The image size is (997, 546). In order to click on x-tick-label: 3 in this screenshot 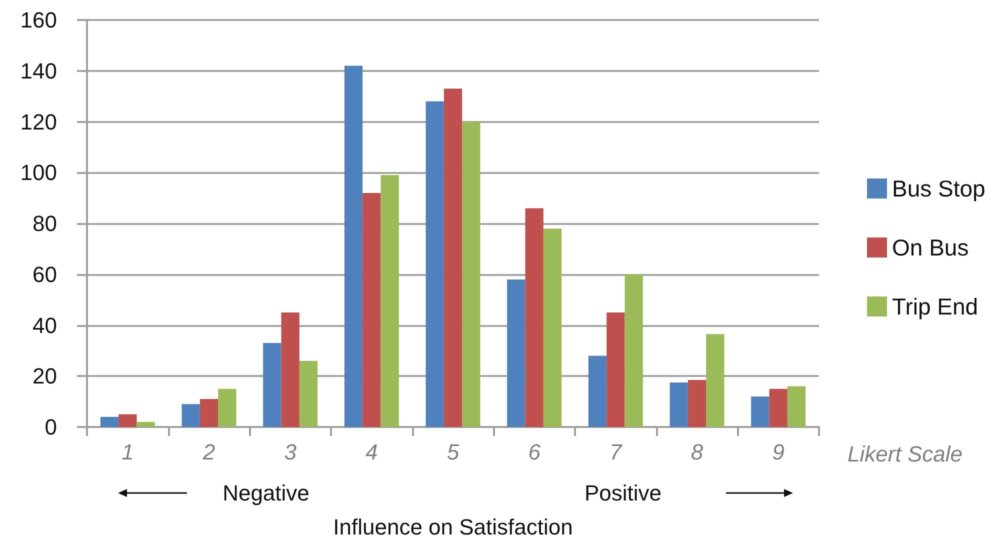, I will do `click(291, 452)`.